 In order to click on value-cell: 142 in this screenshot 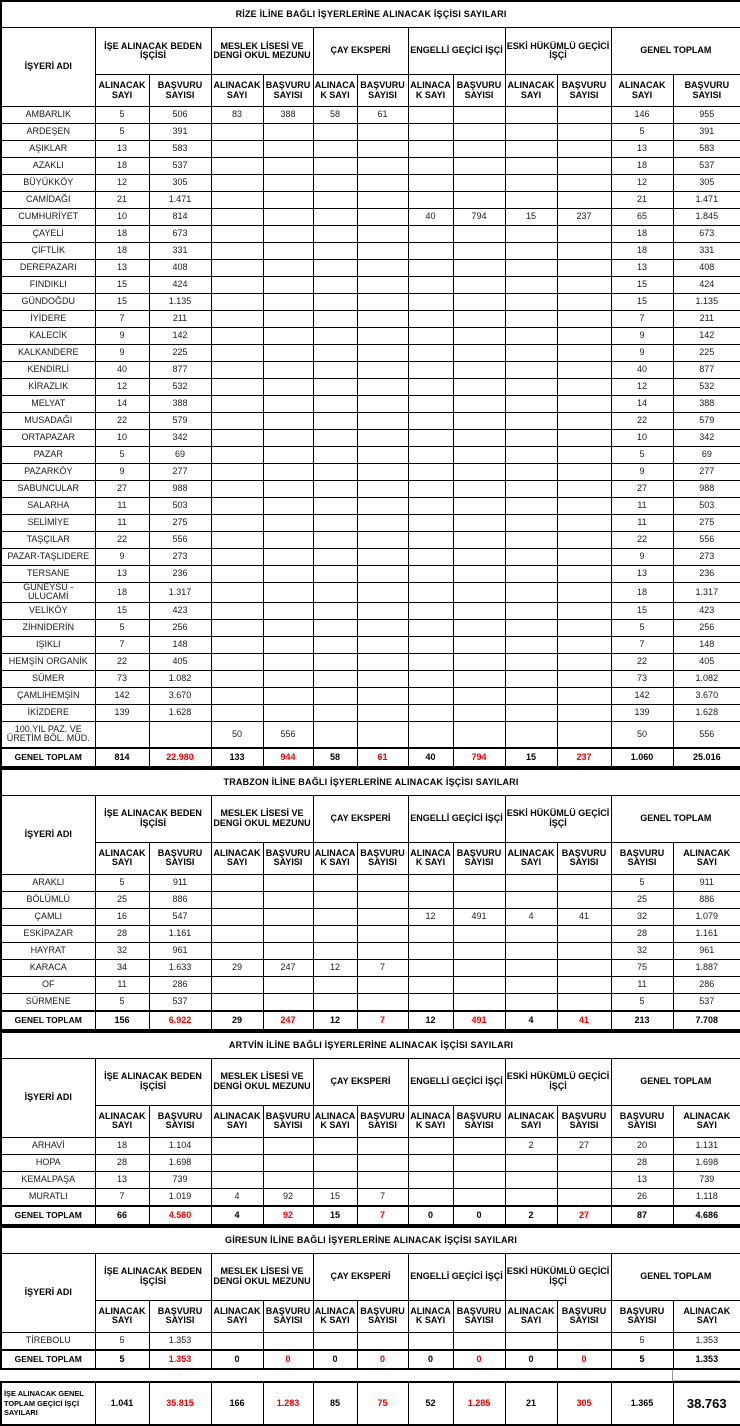, I will do `click(180, 336)`.